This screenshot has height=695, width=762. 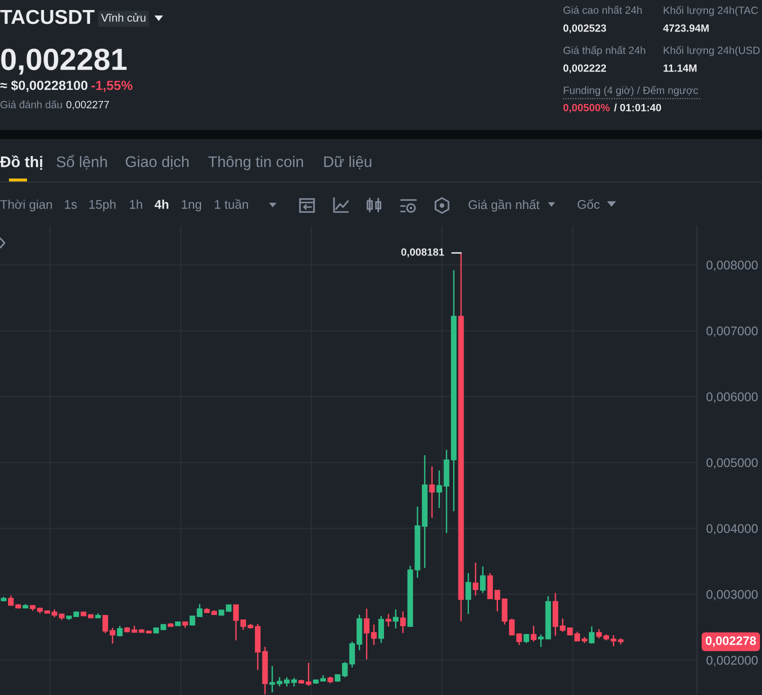 I want to click on y-tick-label: 0,002000, so click(x=732, y=661).